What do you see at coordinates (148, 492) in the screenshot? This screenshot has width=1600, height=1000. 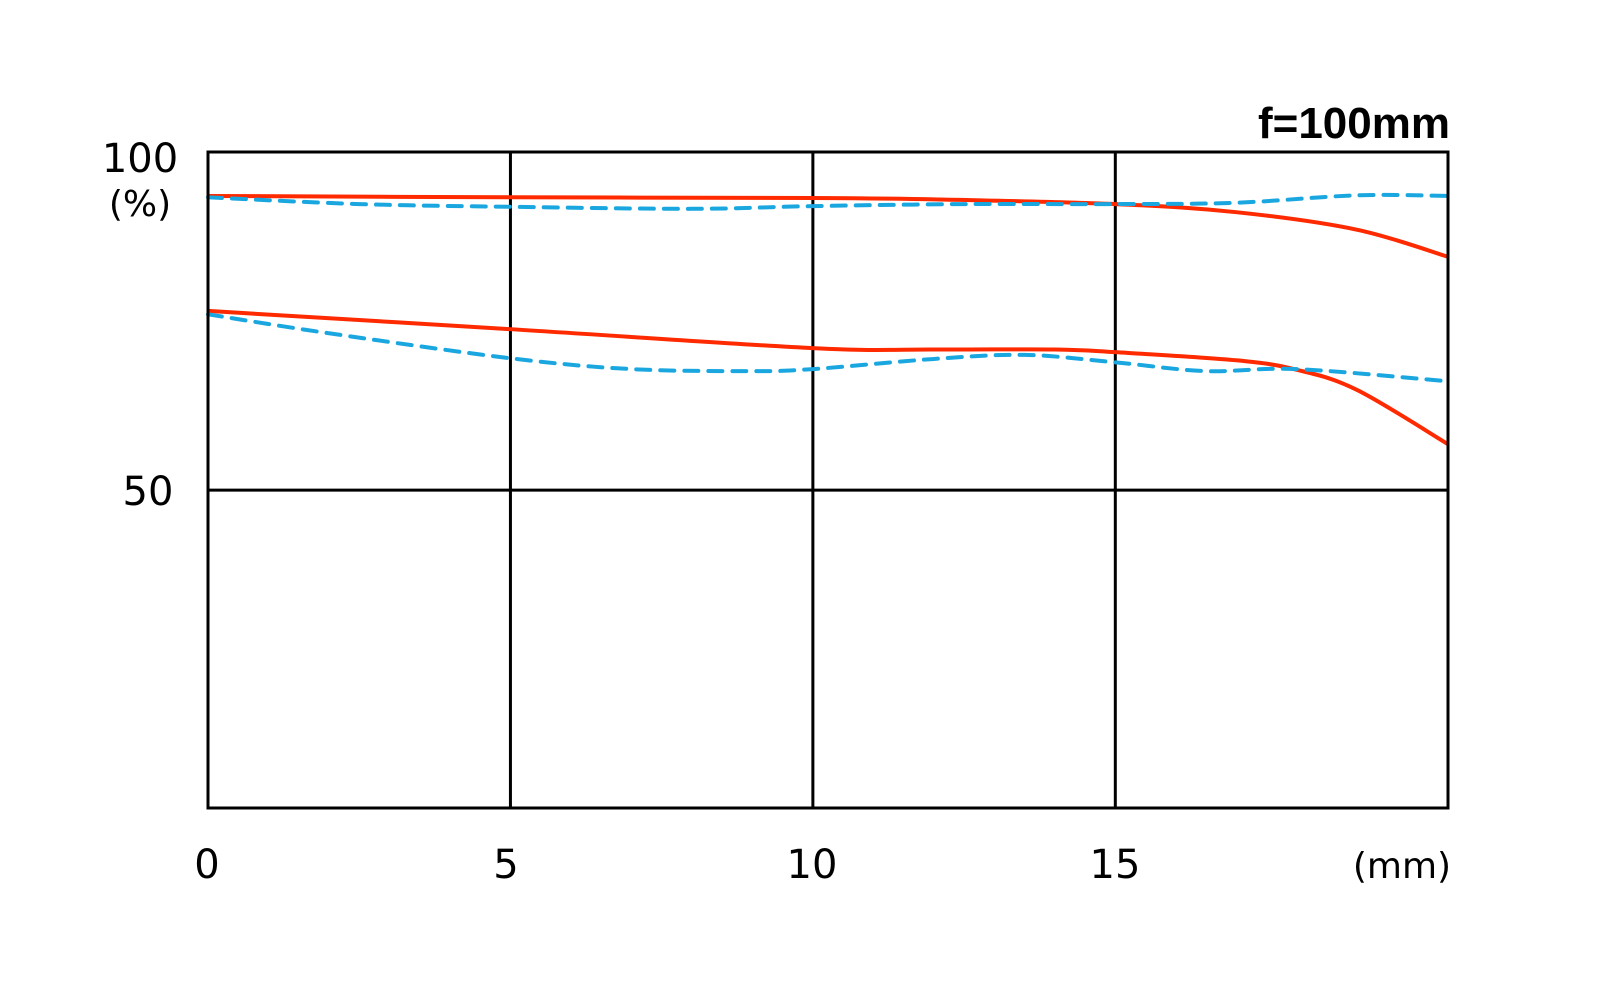 I see `y-tick-50: 50` at bounding box center [148, 492].